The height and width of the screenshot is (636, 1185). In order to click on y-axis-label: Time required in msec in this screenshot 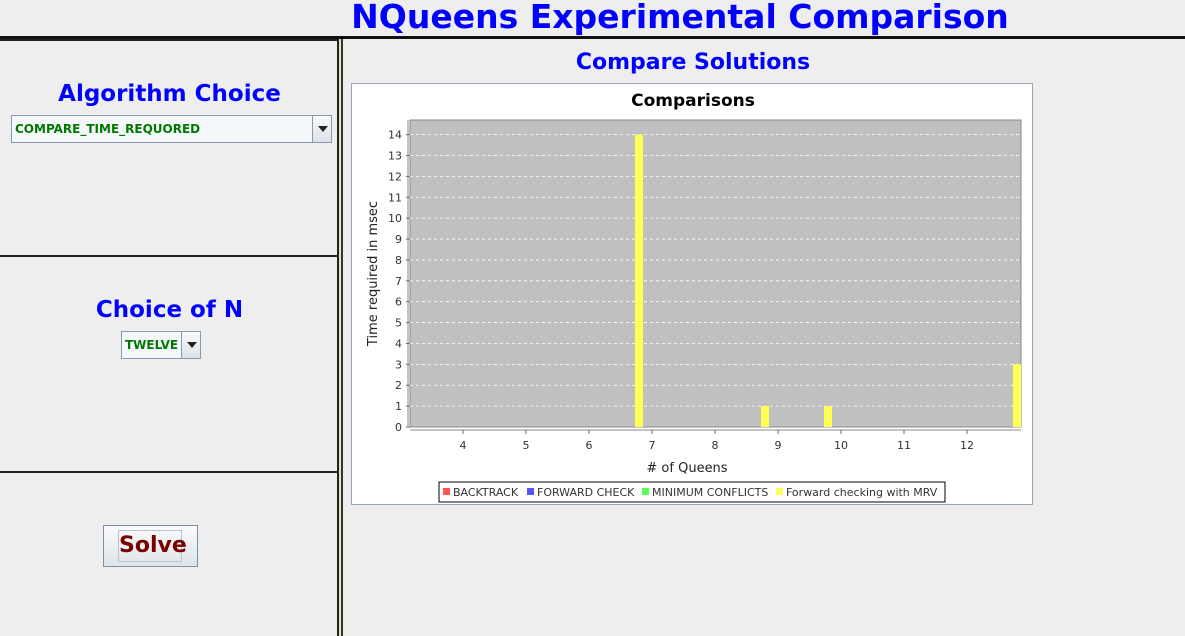, I will do `click(373, 274)`.